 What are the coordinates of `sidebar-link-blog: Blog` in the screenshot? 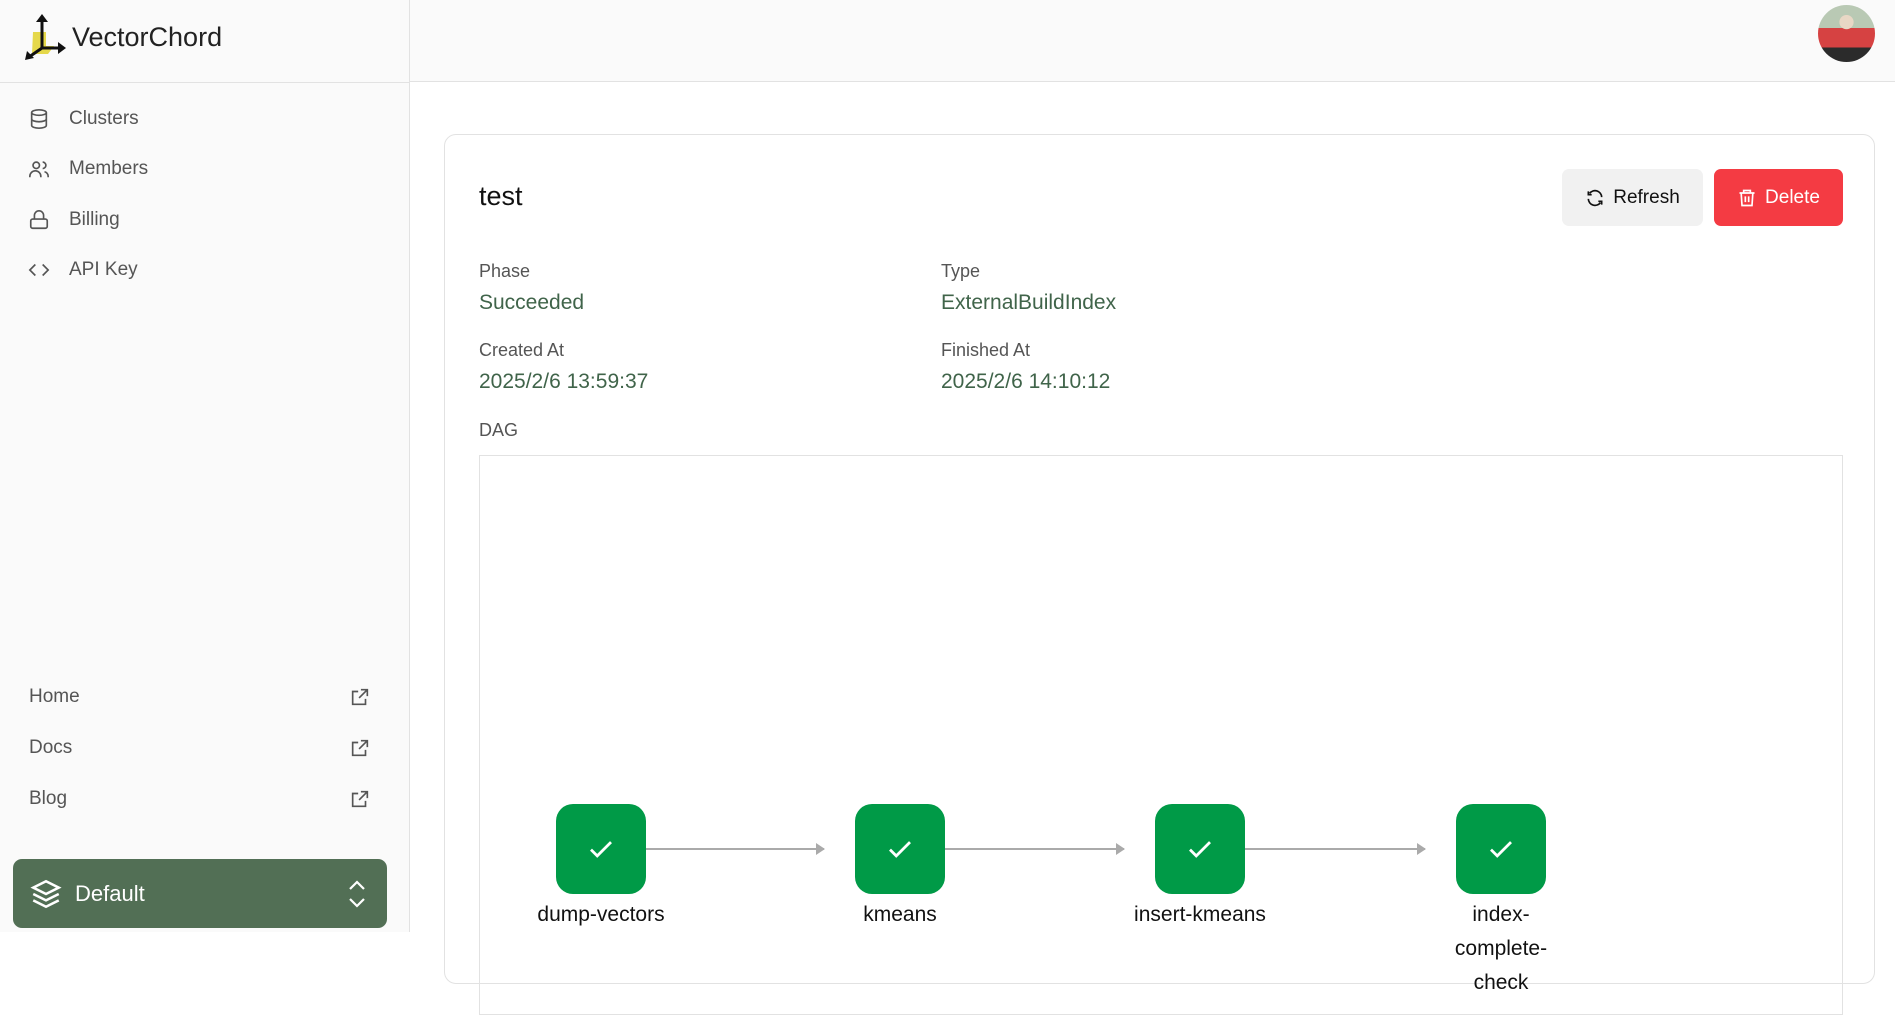 It's located at (200, 799).